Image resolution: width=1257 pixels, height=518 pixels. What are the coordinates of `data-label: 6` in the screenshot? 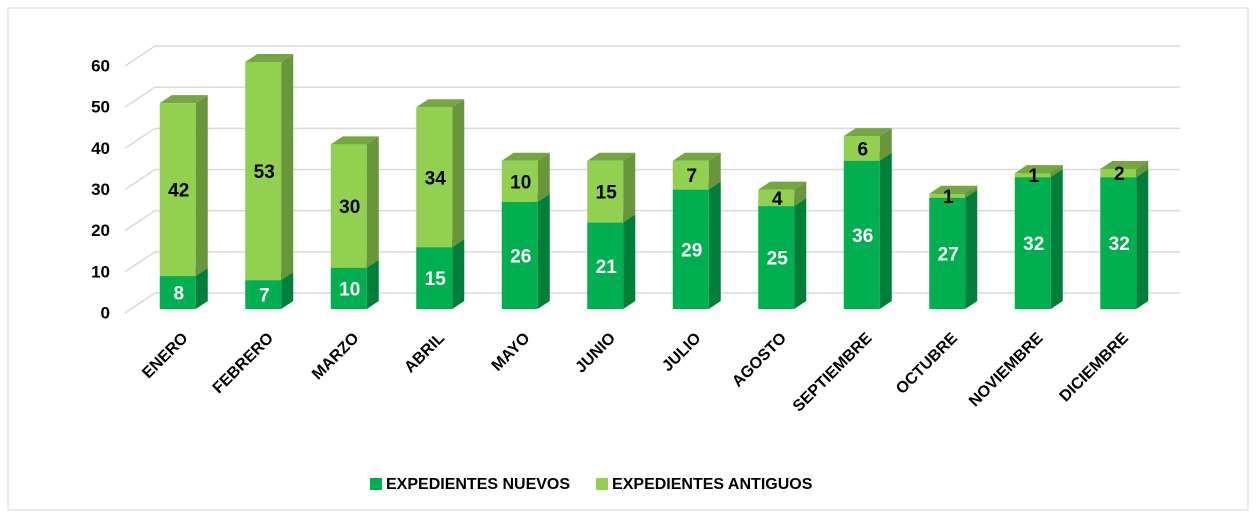 It's located at (862, 149).